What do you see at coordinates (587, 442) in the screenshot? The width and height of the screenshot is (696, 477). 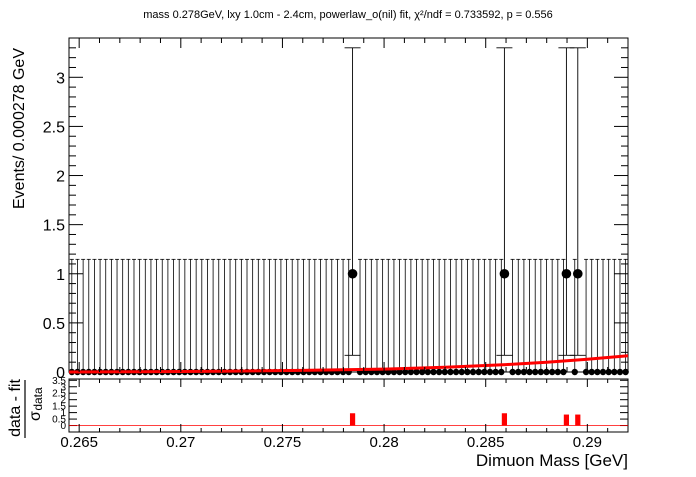 I see `x-tick-label: 0.29` at bounding box center [587, 442].